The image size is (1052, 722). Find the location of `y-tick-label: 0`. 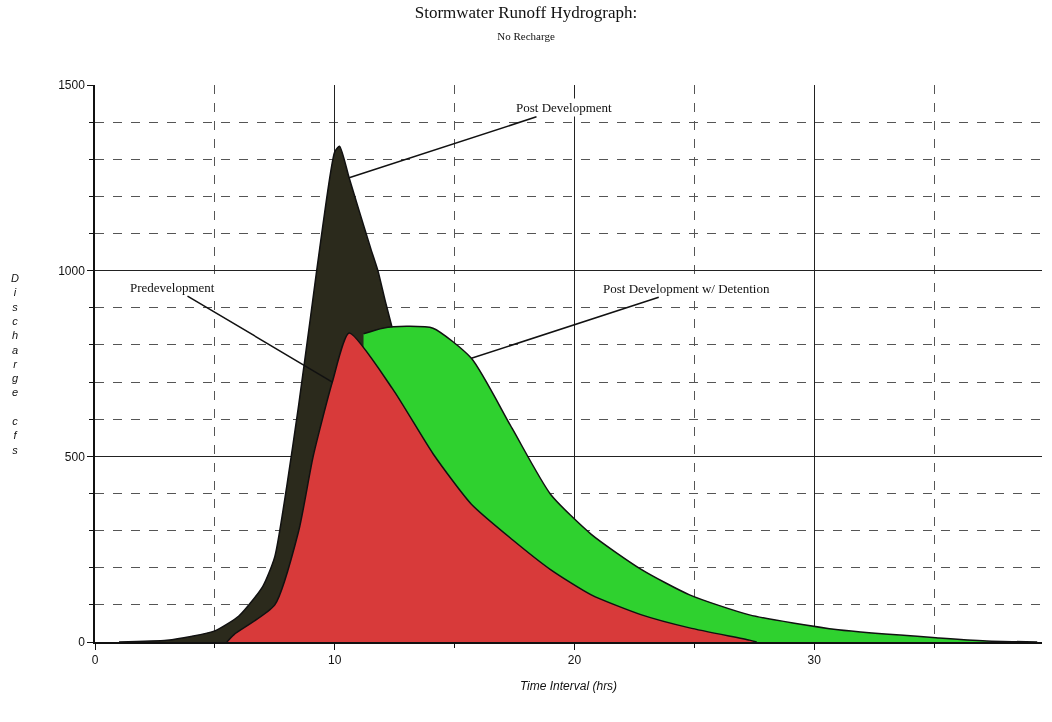

y-tick-label: 0 is located at coordinates (82, 642).